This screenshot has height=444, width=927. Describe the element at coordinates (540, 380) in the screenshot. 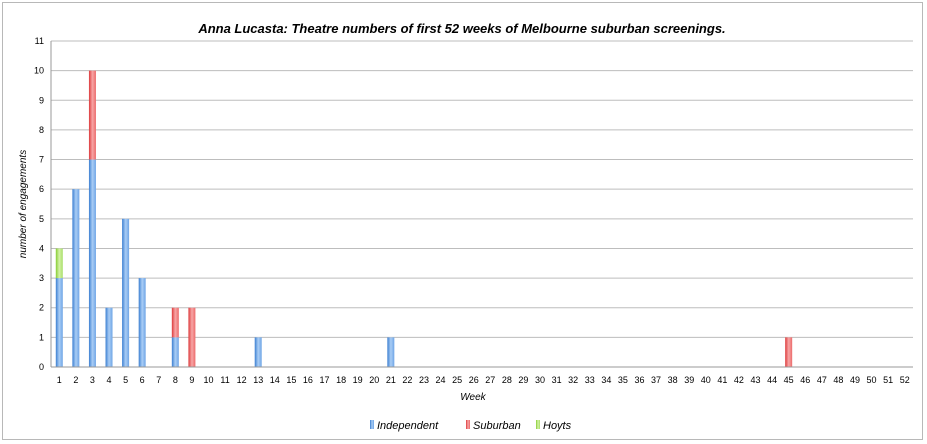

I see `x-tick-label: 30` at that location.